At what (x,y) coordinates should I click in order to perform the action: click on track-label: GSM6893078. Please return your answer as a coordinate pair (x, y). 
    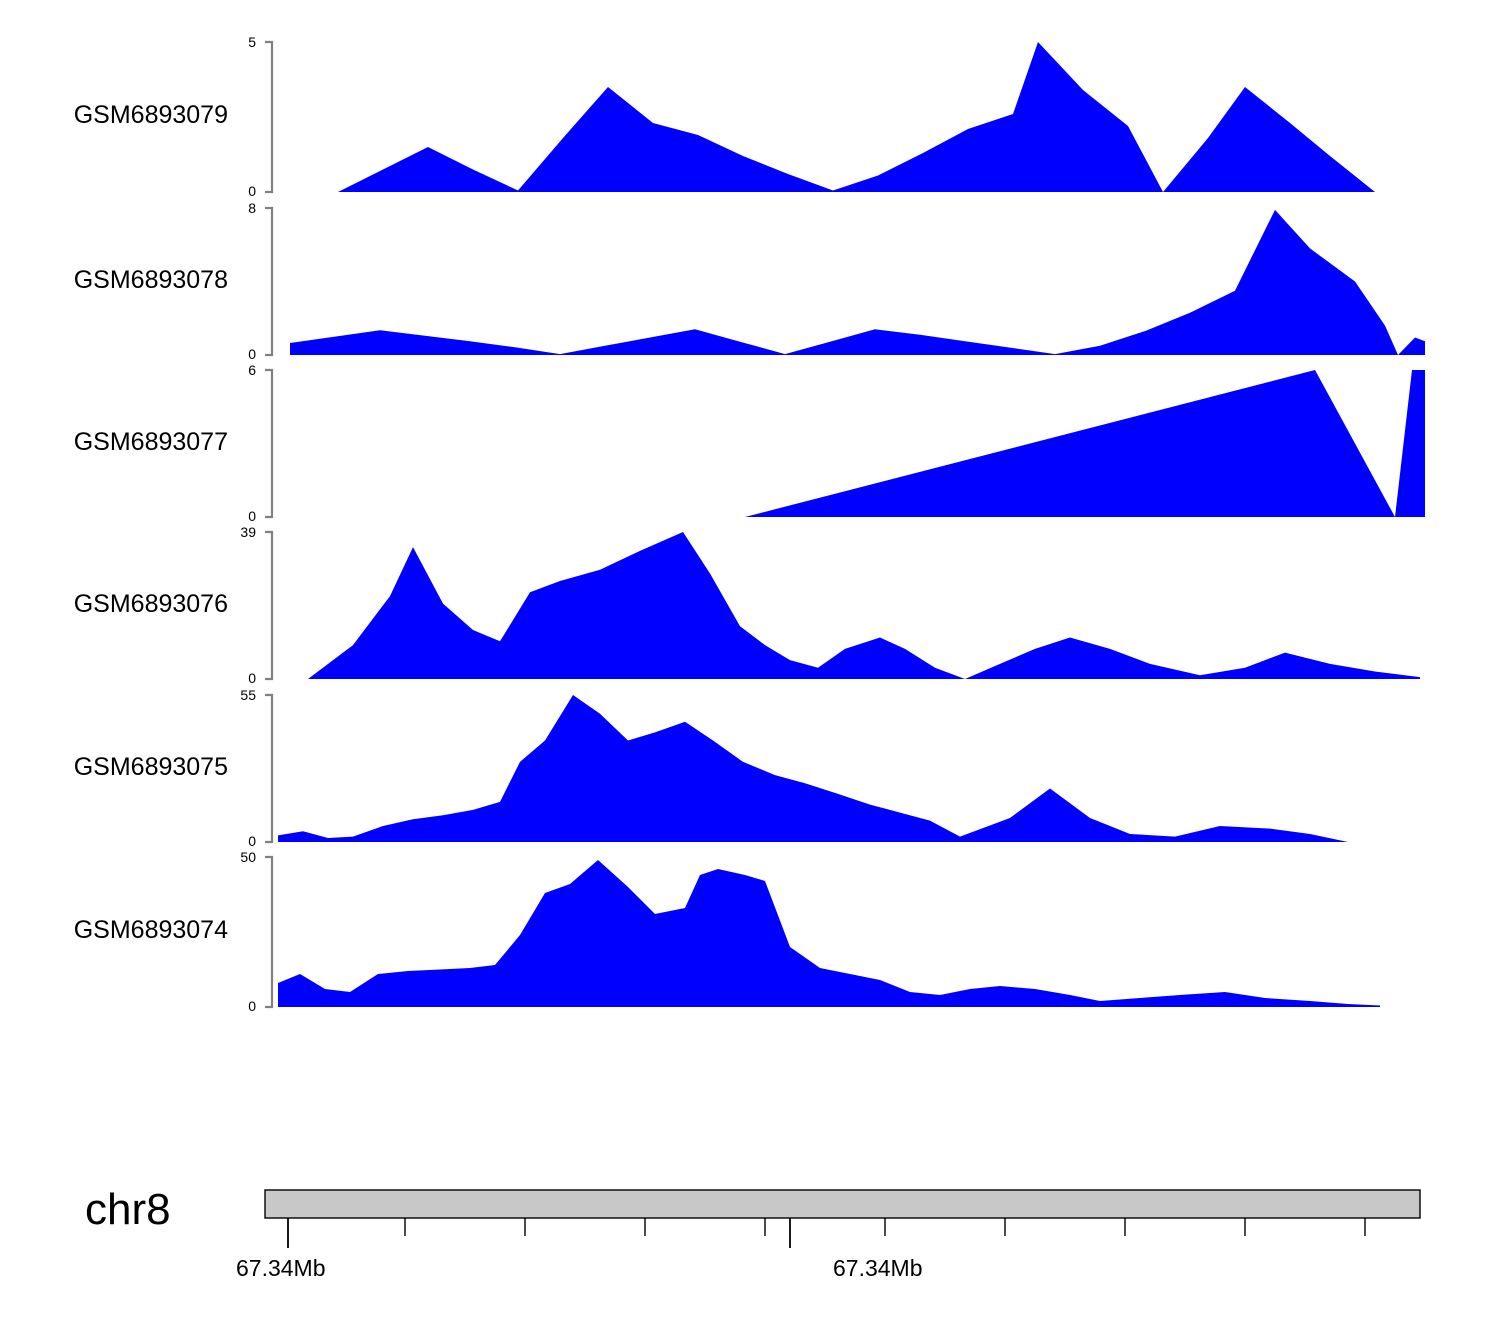
    Looking at the image, I should click on (150, 279).